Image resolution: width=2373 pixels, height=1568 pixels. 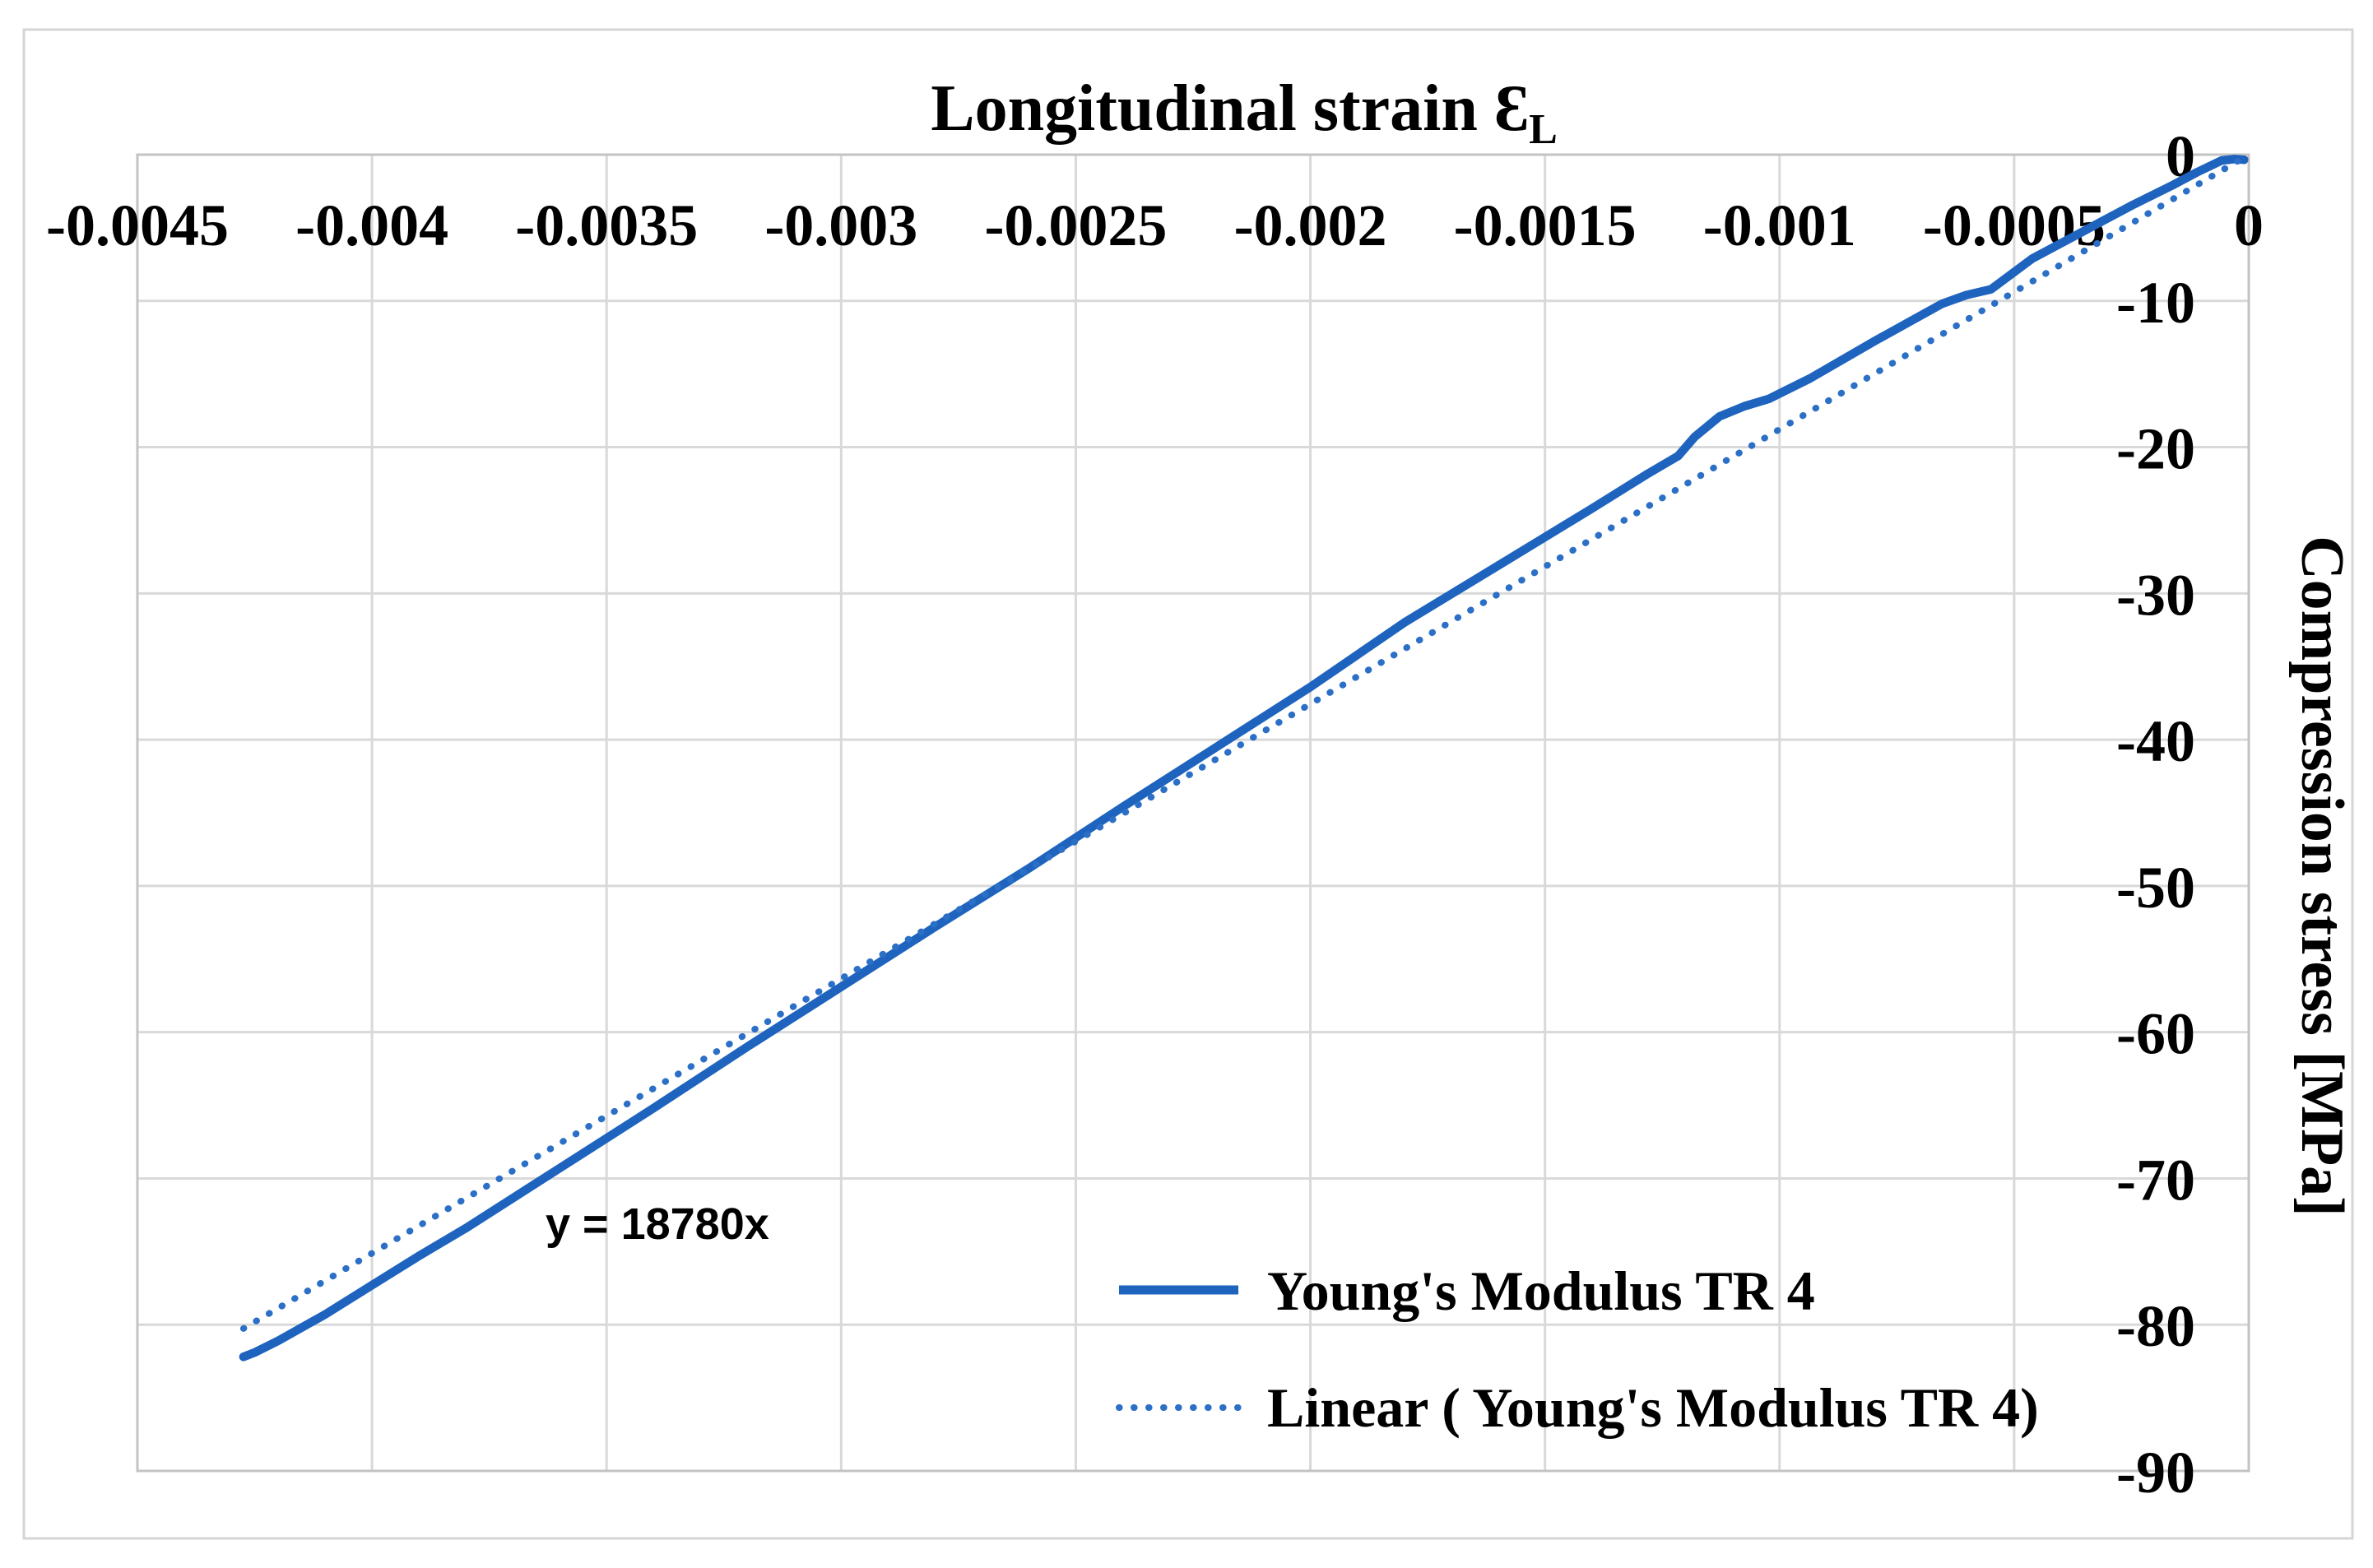 I want to click on y-tick-label: -20, so click(x=2155, y=449).